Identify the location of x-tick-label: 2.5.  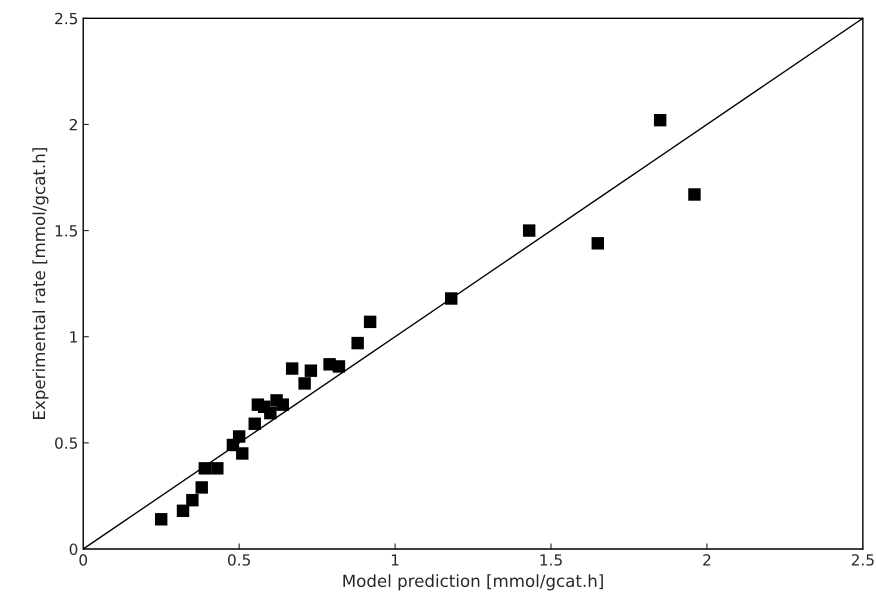
(863, 560).